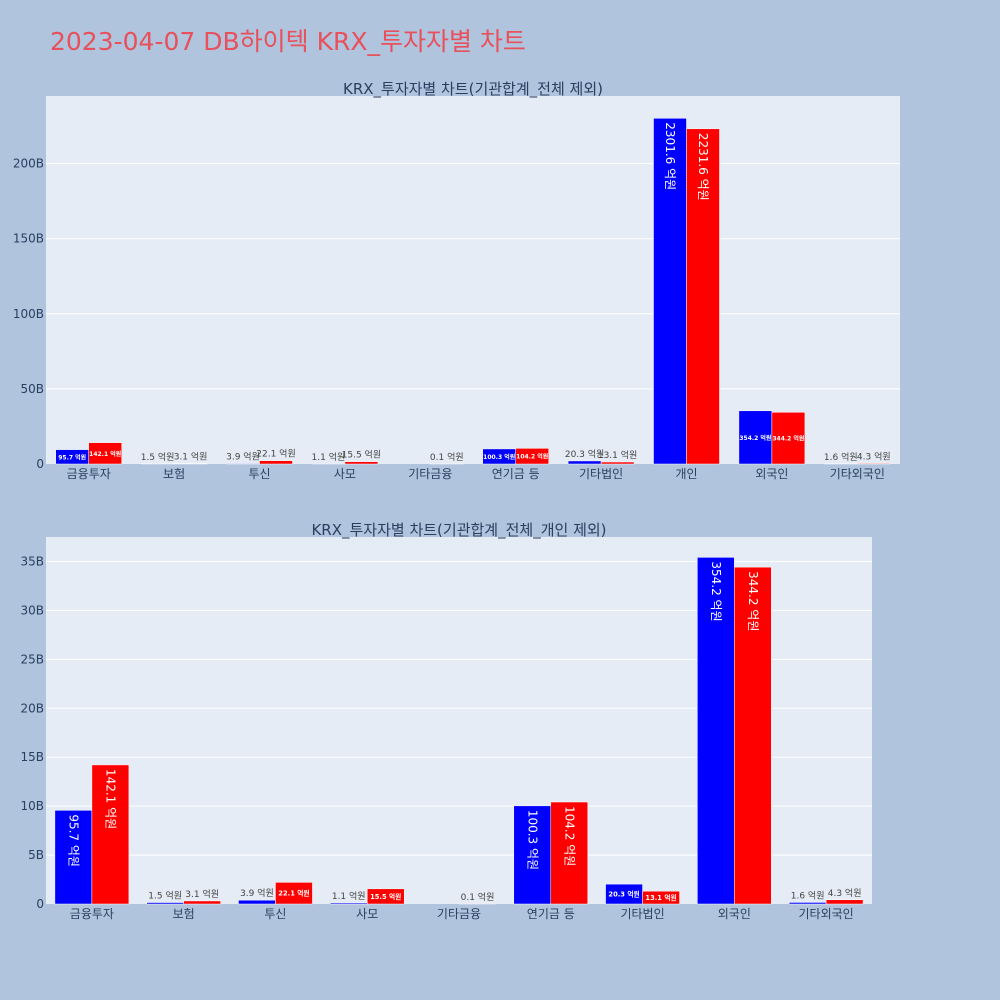 This screenshot has height=1000, width=1000. I want to click on y-tick-label: 35B, so click(32, 561).